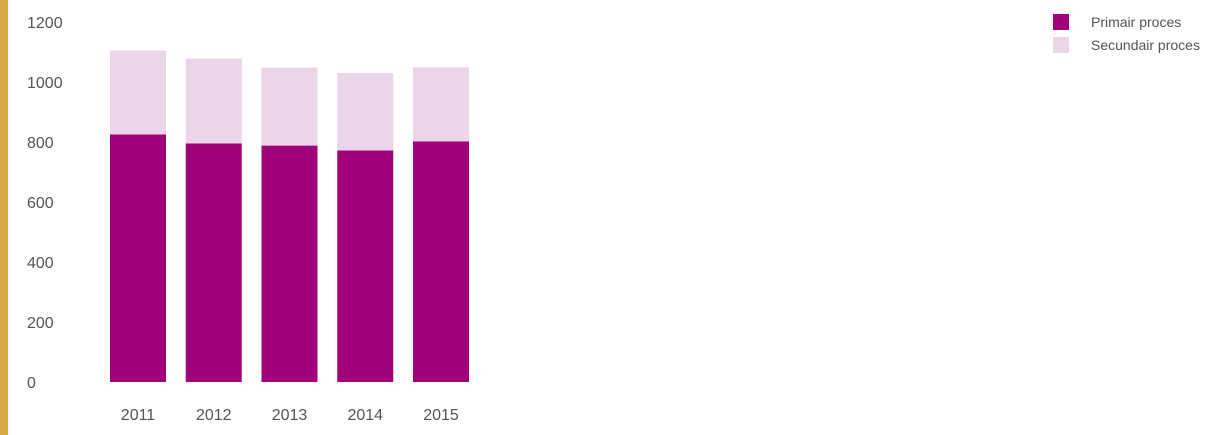 The image size is (1231, 435). Describe the element at coordinates (40, 203) in the screenshot. I see `y-tick-label: 600` at that location.